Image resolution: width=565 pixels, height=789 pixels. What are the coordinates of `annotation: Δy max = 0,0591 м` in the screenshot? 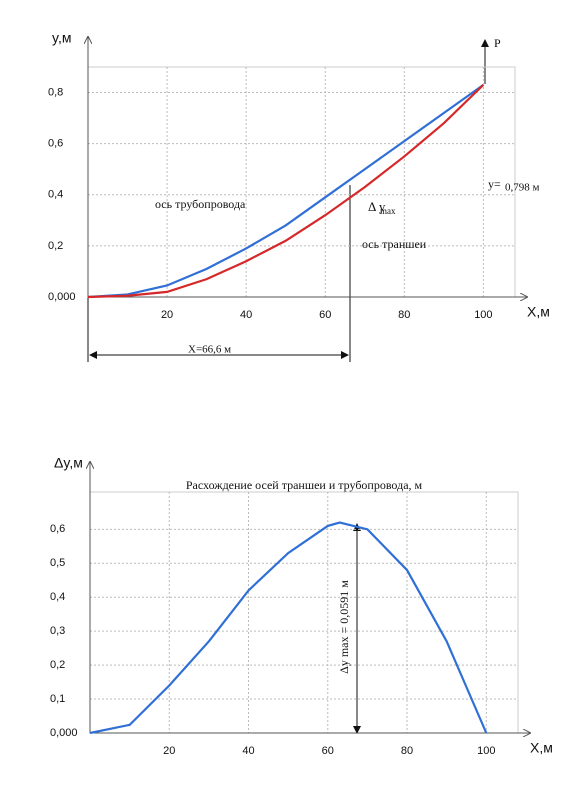 It's located at (344, 627).